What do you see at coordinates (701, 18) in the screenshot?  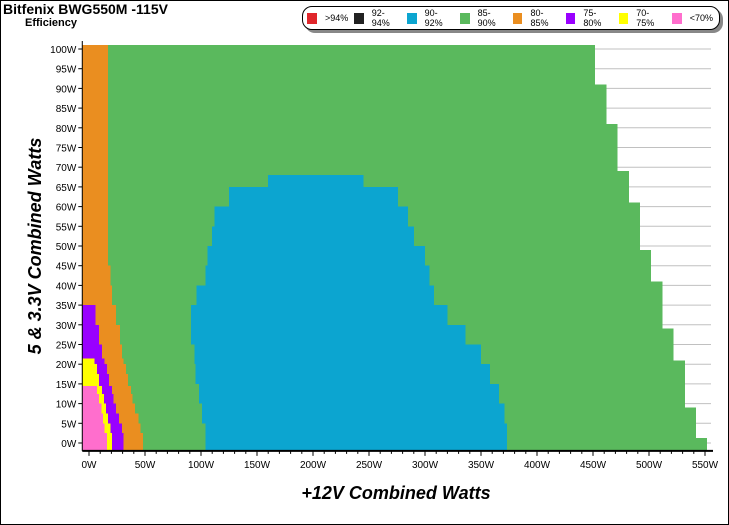 I see `legend-label: <70%` at bounding box center [701, 18].